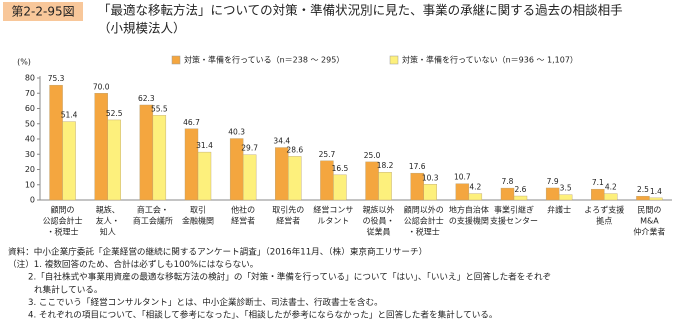 The image size is (686, 321). Describe the element at coordinates (198, 210) in the screenshot. I see `x-tick-label: 取引` at that location.